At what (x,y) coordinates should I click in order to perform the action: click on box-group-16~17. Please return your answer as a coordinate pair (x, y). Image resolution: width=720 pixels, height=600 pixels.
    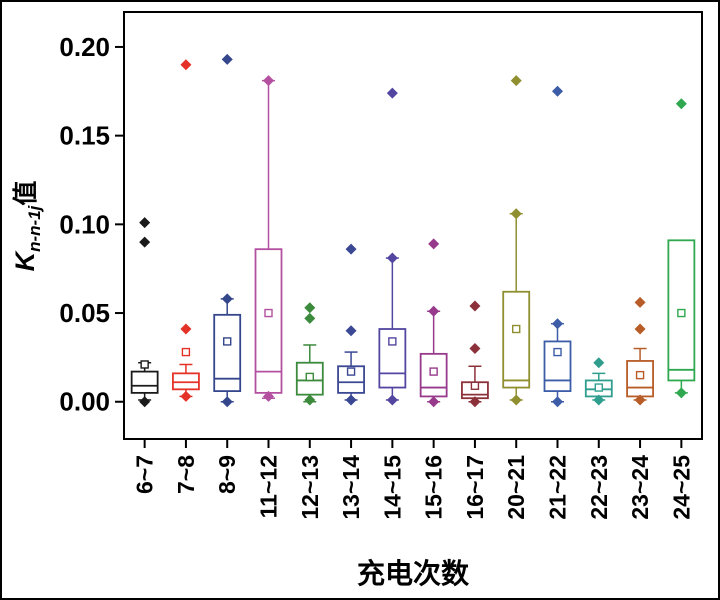
    Looking at the image, I should click on (475, 354).